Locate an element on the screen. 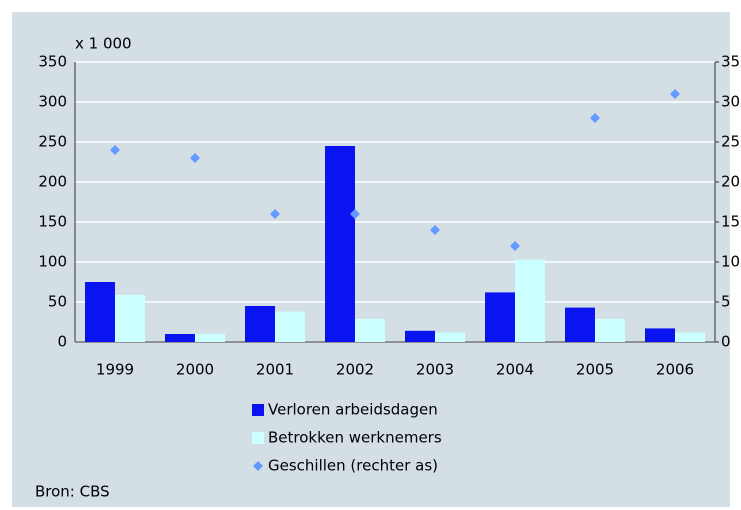 This screenshot has height=510, width=741. x-tick-label: 2005 is located at coordinates (595, 370).